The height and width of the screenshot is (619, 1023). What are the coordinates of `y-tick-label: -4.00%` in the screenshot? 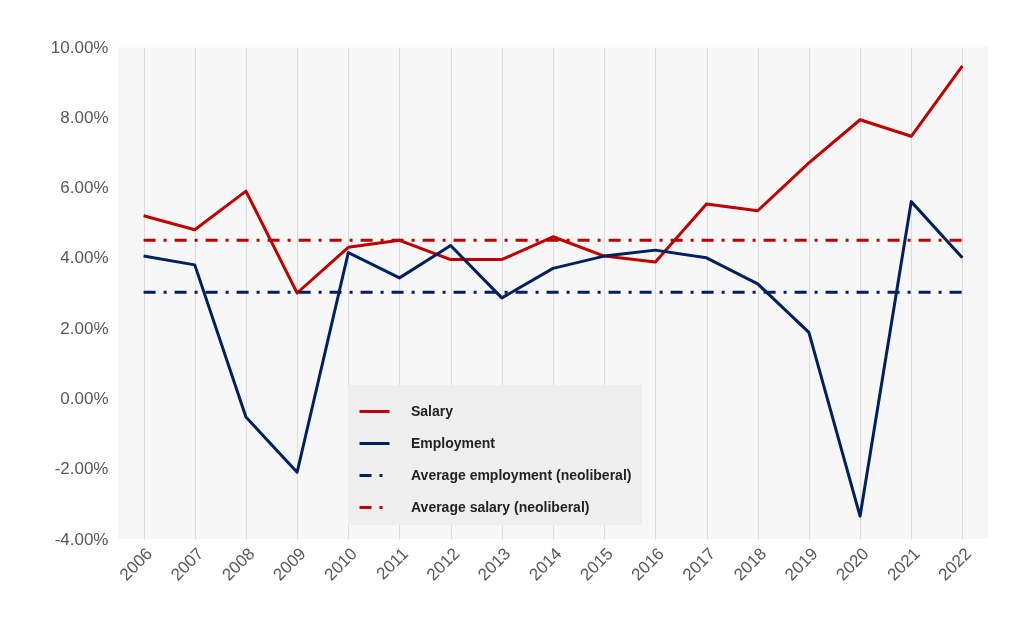 It's located at (81, 539).